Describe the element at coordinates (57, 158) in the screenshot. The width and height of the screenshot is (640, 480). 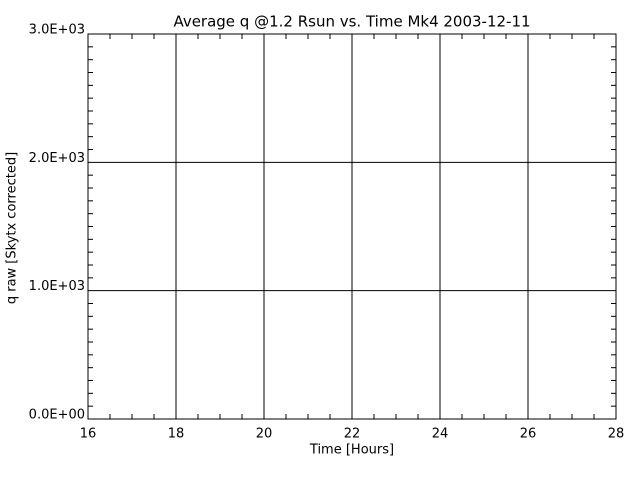
I see `y-tick-label: 2.0E+03` at that location.